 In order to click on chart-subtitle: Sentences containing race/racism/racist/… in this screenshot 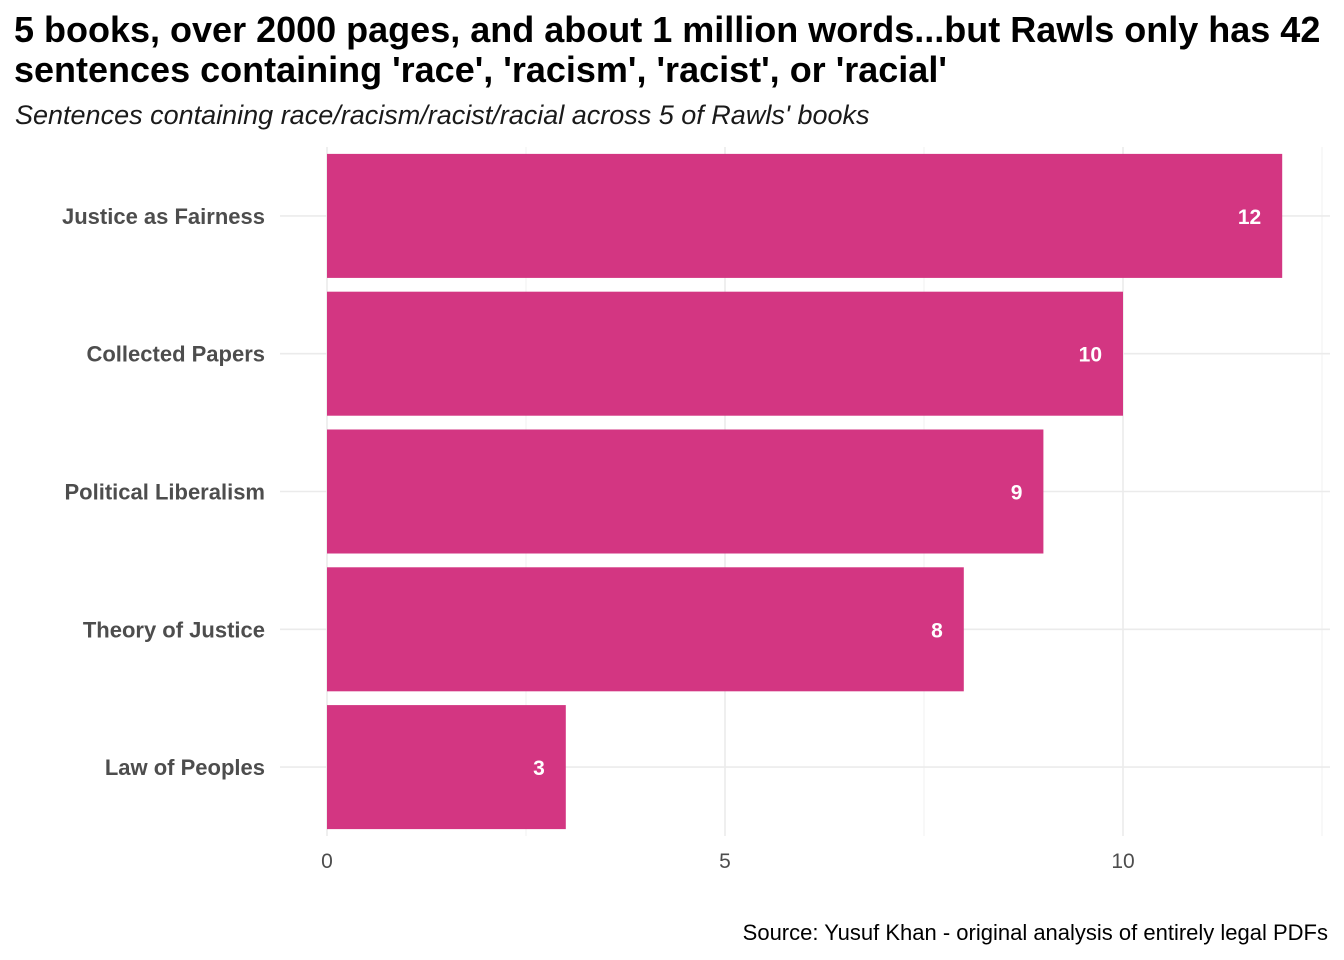, I will do `click(442, 115)`.